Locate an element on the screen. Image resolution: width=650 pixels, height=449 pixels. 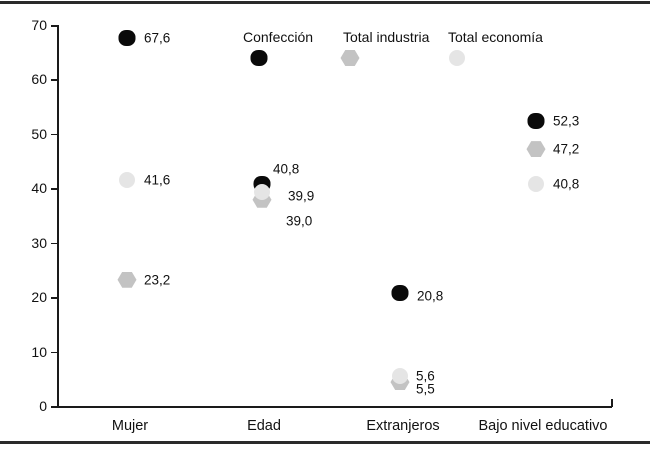
data-point-label: 39,9 is located at coordinates (301, 196).